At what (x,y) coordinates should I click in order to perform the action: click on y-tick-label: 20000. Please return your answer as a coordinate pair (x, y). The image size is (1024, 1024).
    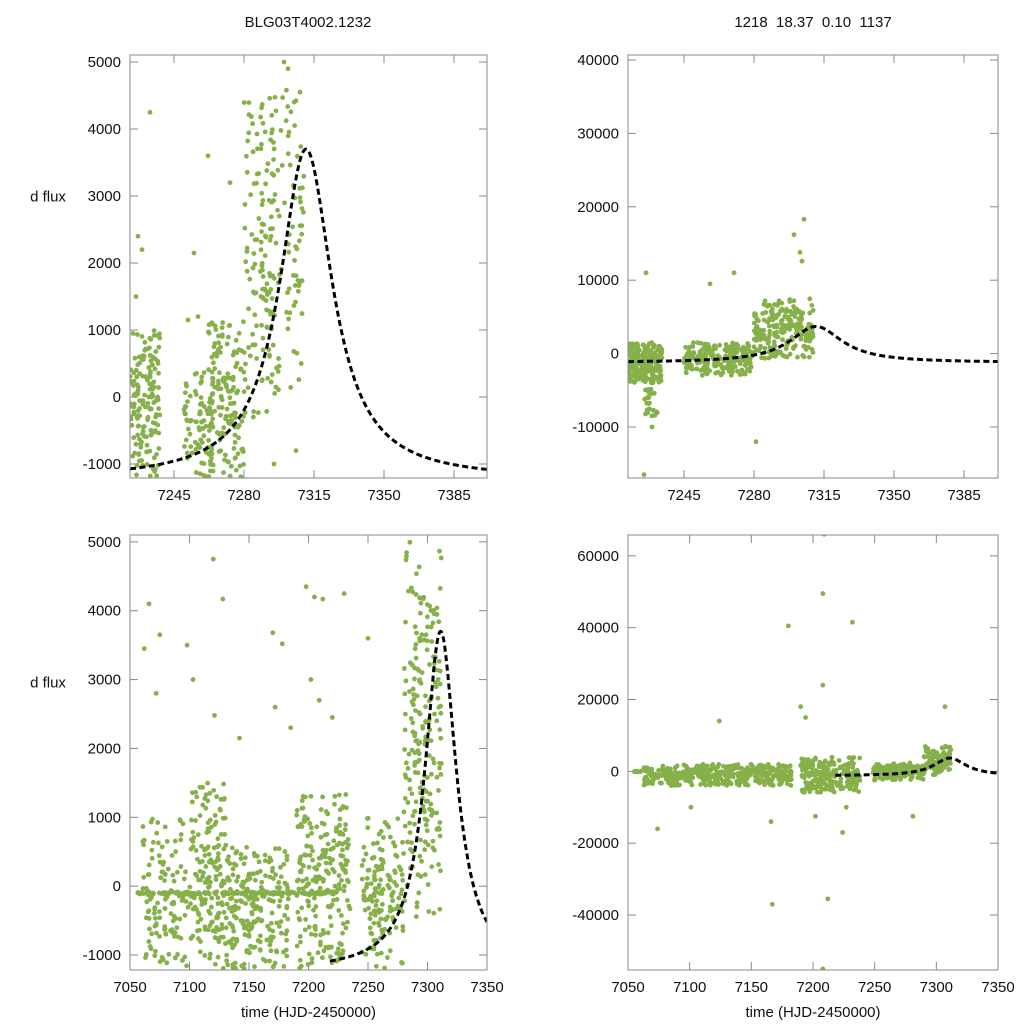
    Looking at the image, I should click on (598, 207).